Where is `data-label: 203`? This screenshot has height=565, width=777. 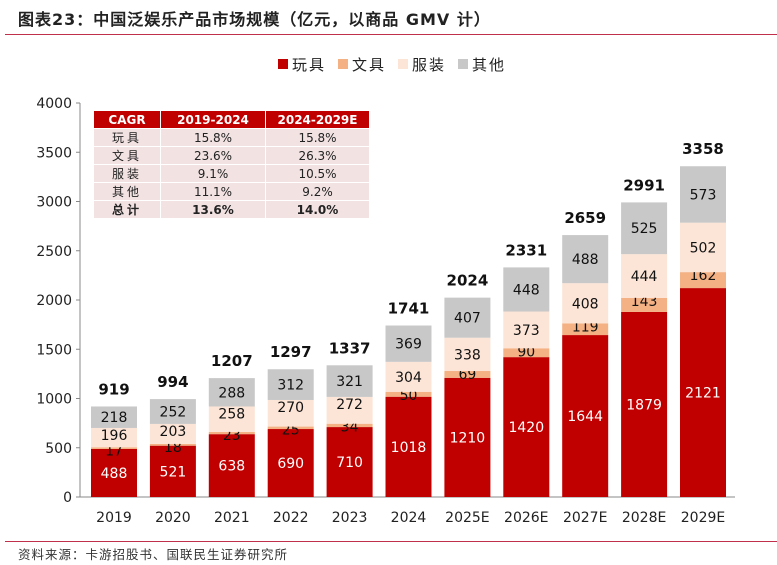
data-label: 203 is located at coordinates (173, 432).